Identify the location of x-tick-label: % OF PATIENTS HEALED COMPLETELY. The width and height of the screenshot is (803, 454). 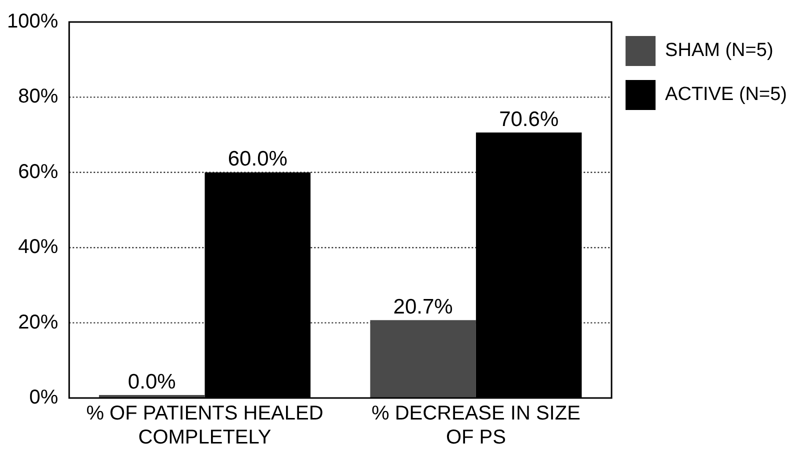
(205, 425).